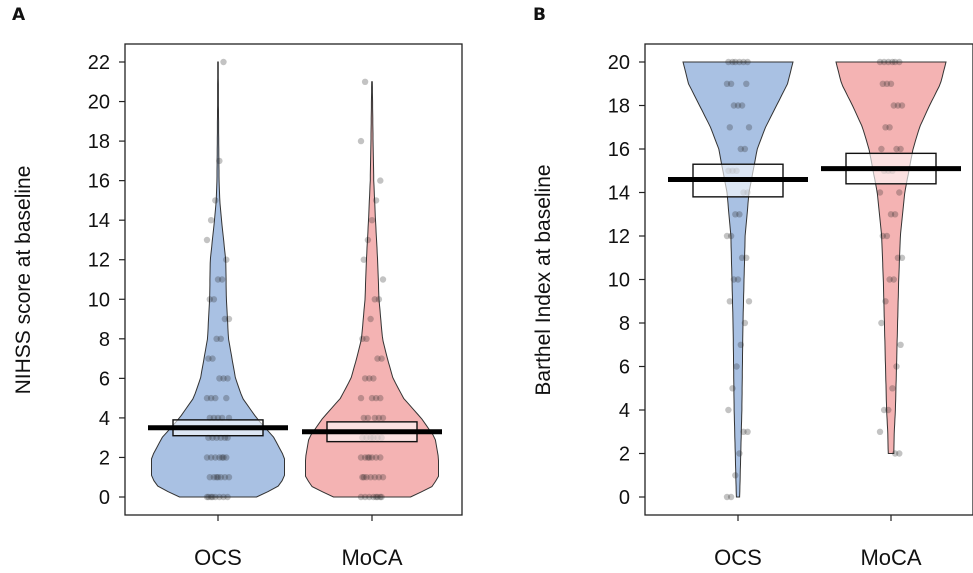 Image resolution: width=973 pixels, height=573 pixels. What do you see at coordinates (619, 63) in the screenshot?
I see `y-tick-label: 20` at bounding box center [619, 63].